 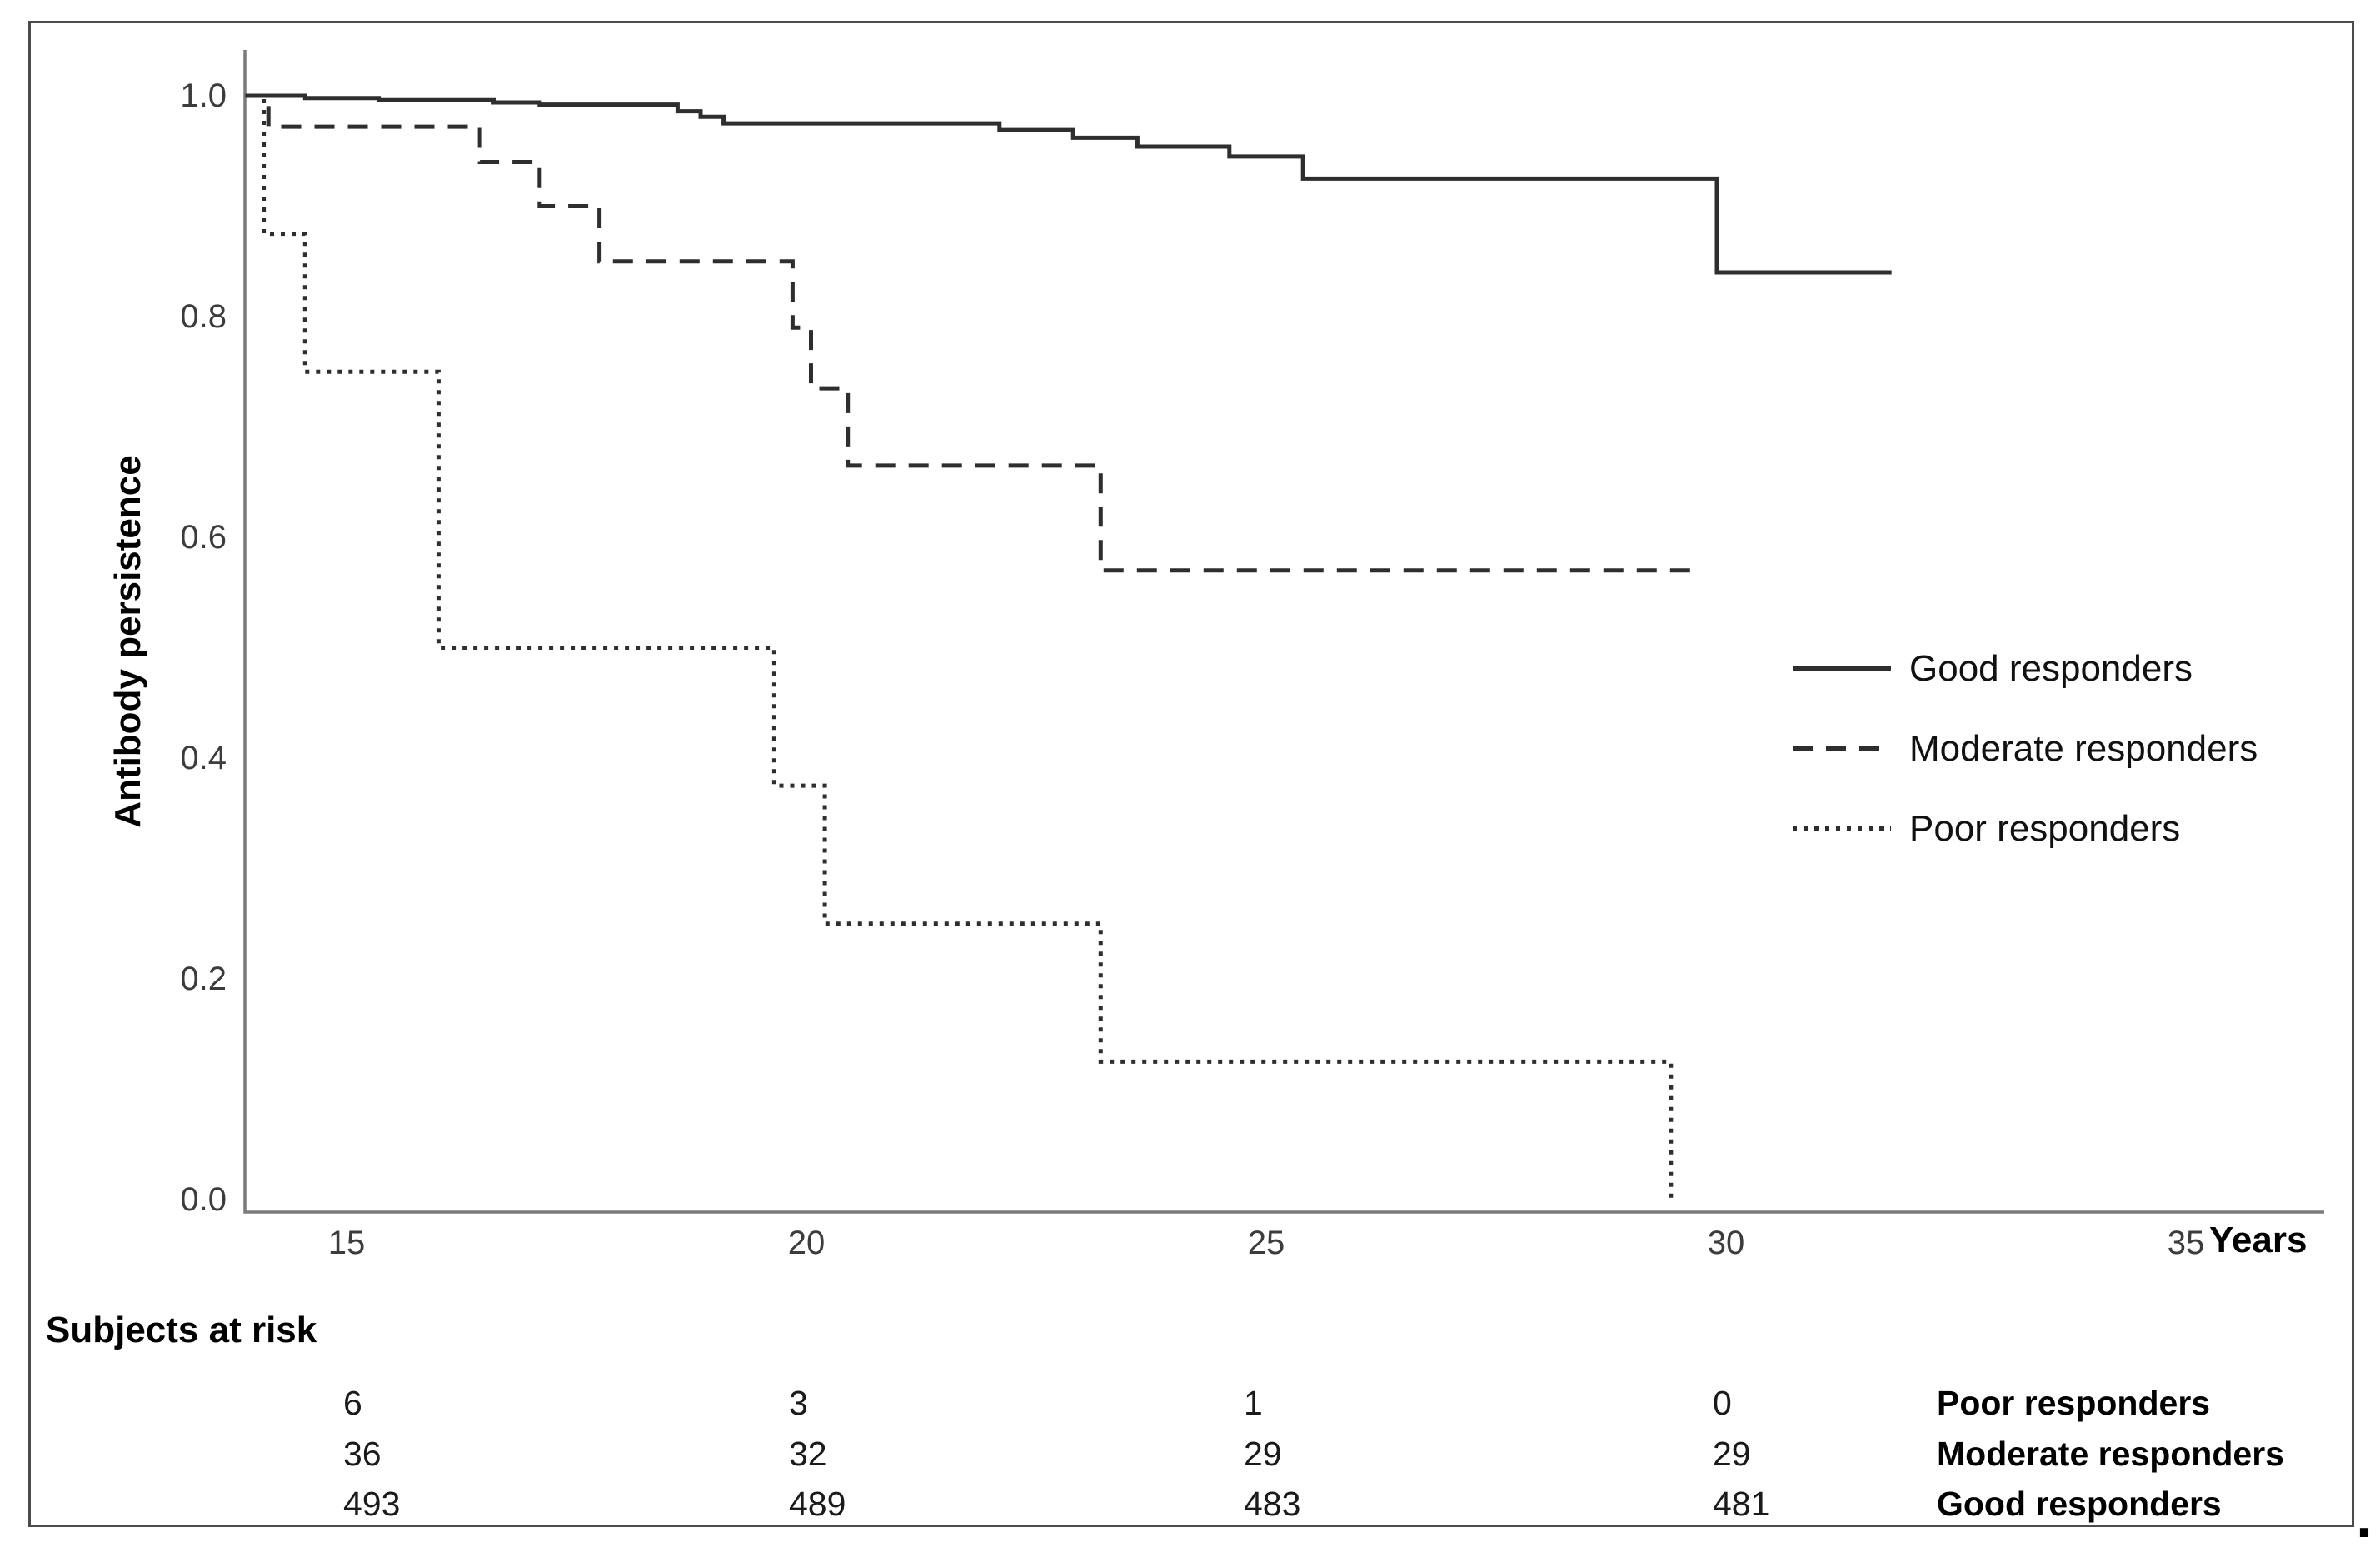 What do you see at coordinates (2051, 668) in the screenshot?
I see `legend-label: Good responders` at bounding box center [2051, 668].